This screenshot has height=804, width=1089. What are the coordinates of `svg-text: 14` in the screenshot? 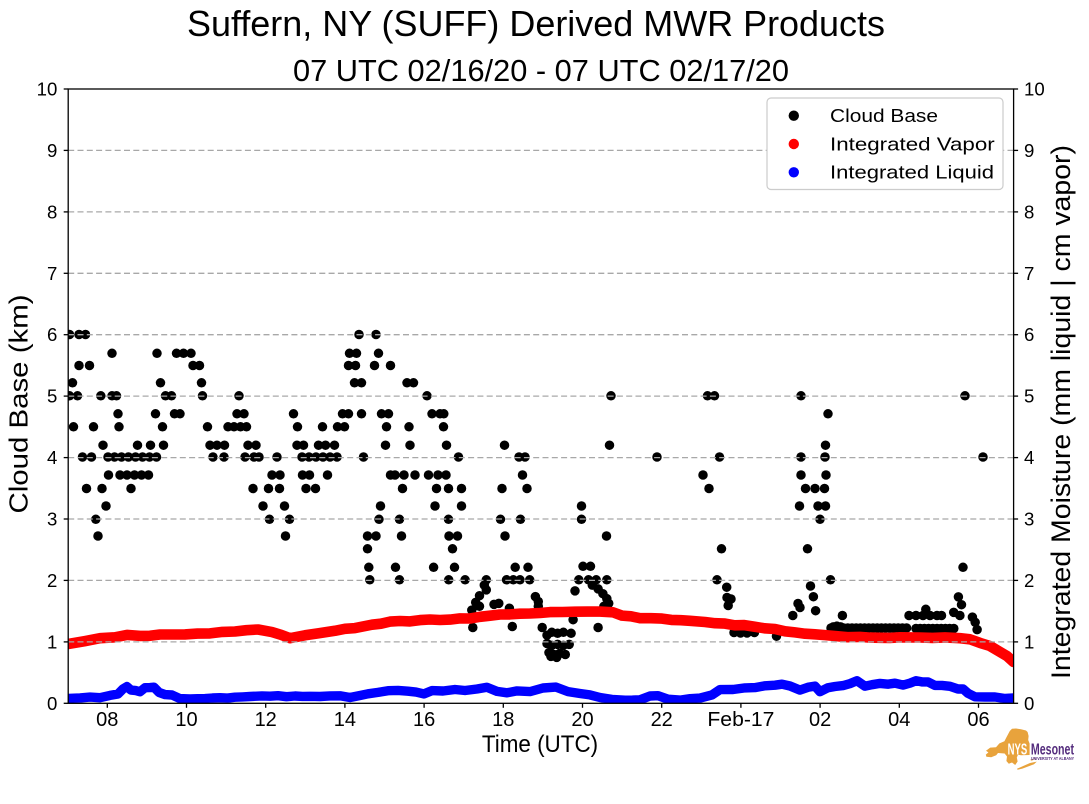 It's located at (345, 720).